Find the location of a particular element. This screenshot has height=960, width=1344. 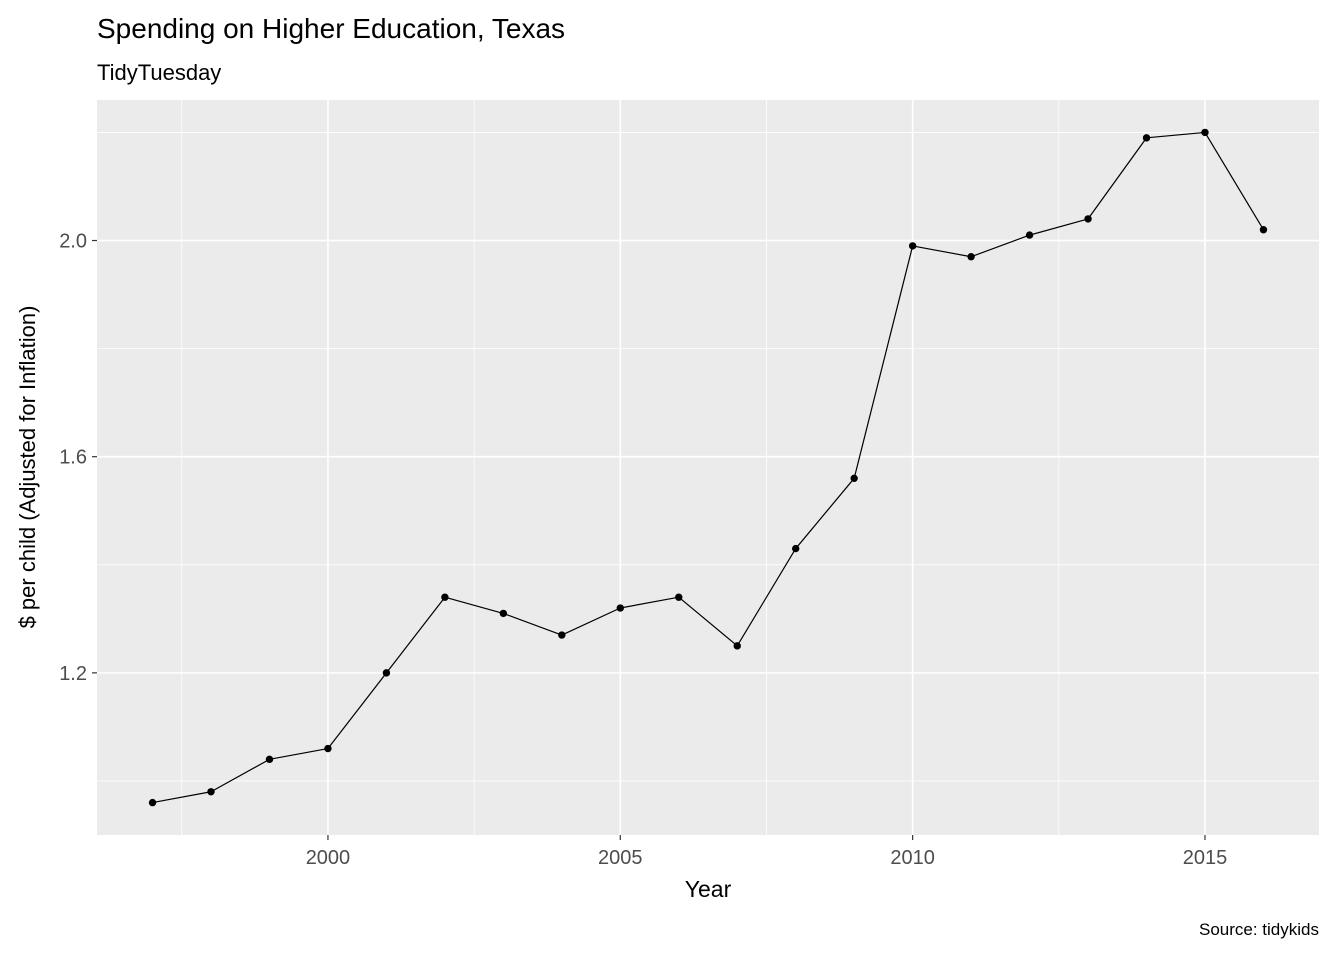

y-axis-tick-label: 1.2 is located at coordinates (73, 674).